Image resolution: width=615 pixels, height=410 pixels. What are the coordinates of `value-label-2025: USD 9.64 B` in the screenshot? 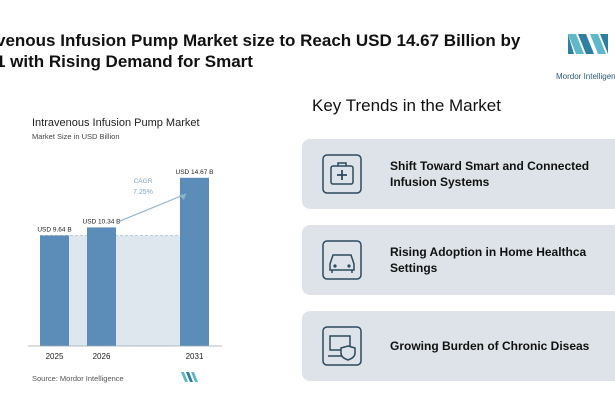 It's located at (54, 229).